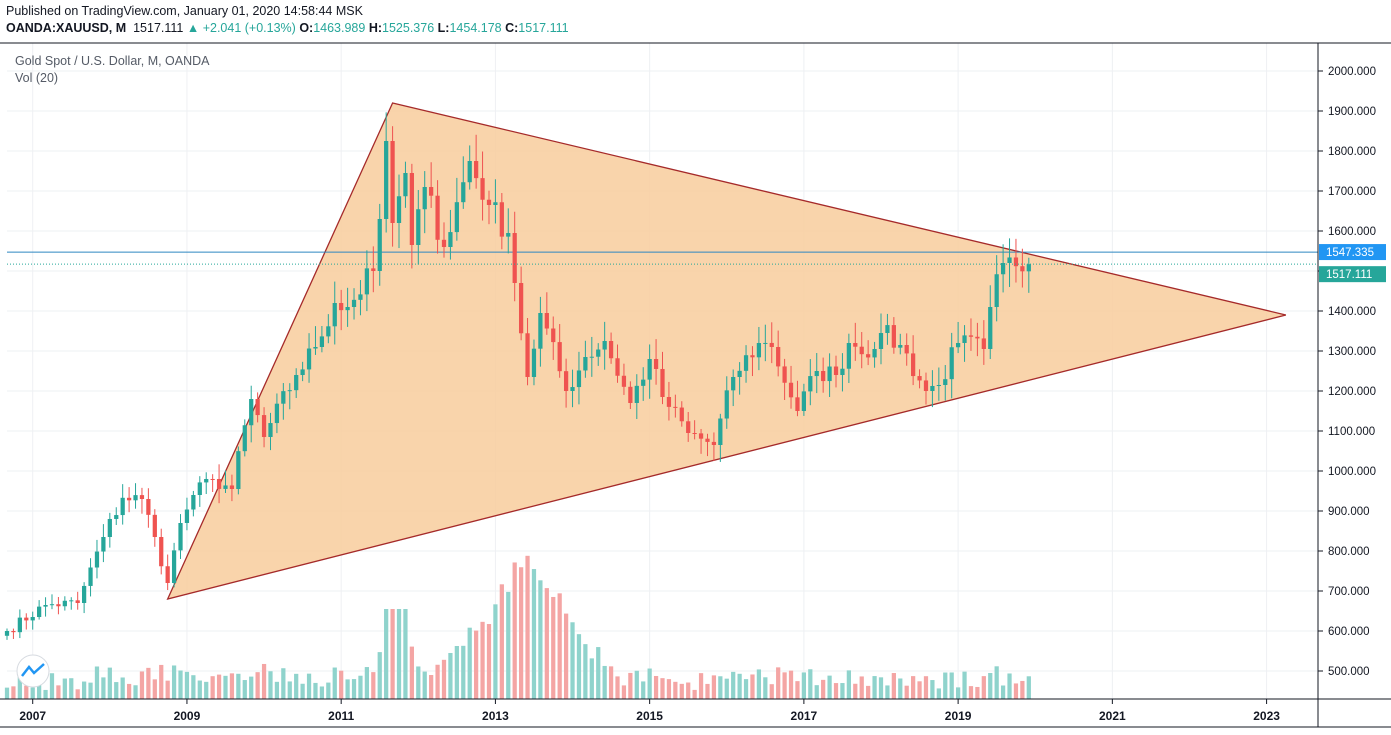  Describe the element at coordinates (1349, 275) in the screenshot. I see `last-price-label: 1517.111` at that location.